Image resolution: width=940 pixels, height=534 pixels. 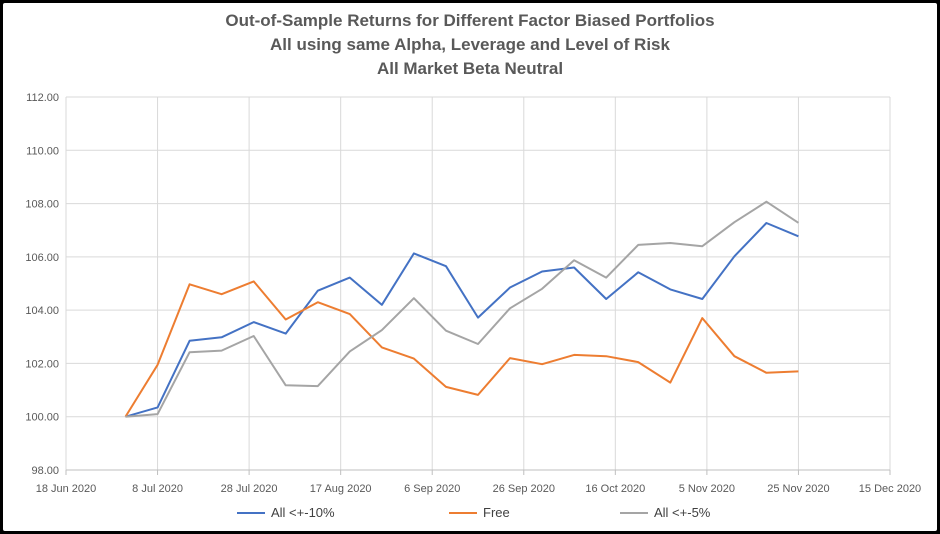 What do you see at coordinates (42, 311) in the screenshot?
I see `y-tick-label: 104.00` at bounding box center [42, 311].